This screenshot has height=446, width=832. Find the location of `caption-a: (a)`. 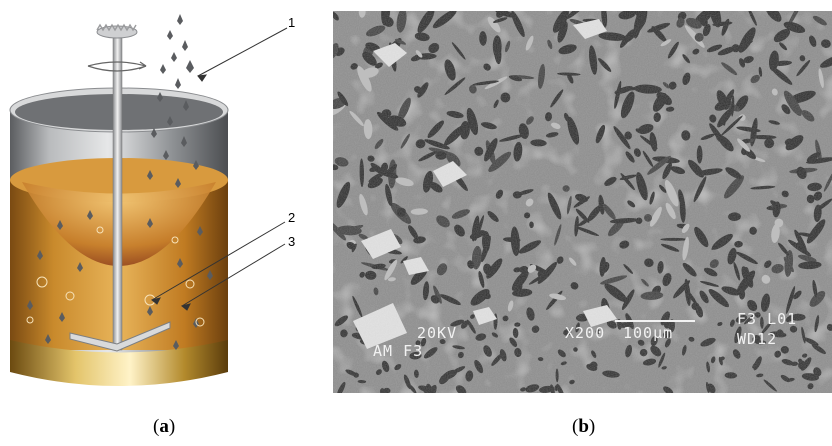

caption-a: (a) is located at coordinates (164, 426).